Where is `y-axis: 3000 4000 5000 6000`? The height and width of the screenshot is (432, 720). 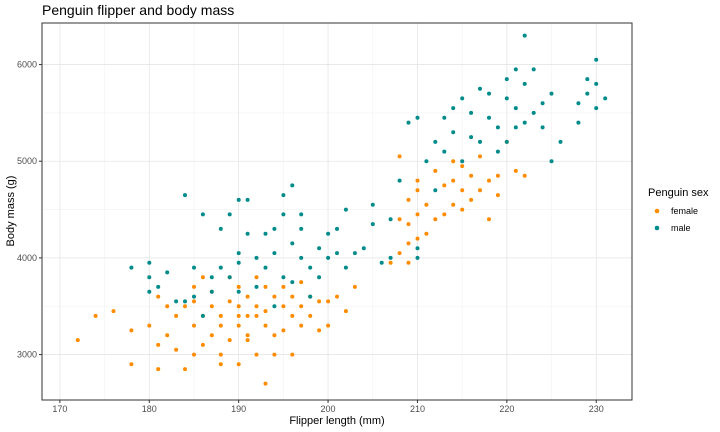 y-axis: 3000 4000 5000 6000 is located at coordinates (29, 210).